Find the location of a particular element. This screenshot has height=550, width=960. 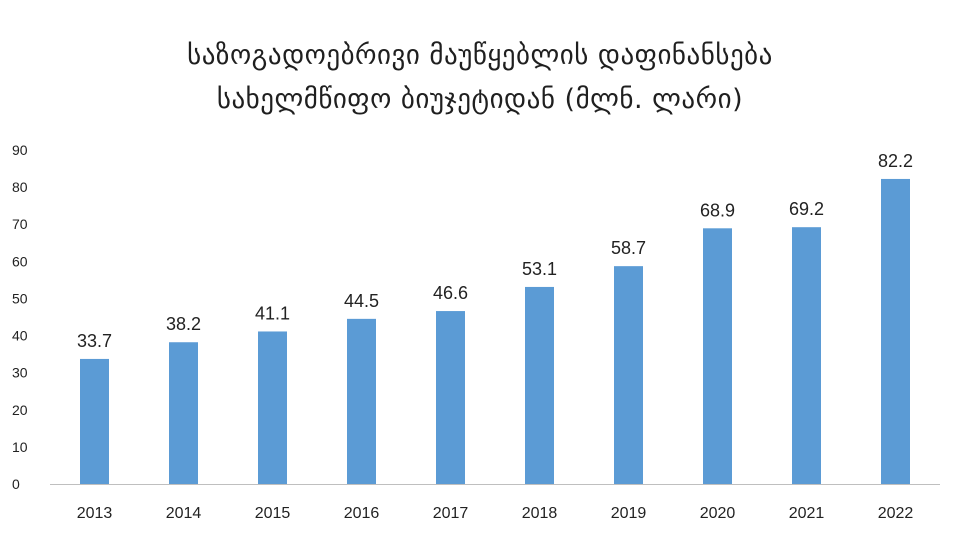

y-tick-label: 50 is located at coordinates (20, 298).